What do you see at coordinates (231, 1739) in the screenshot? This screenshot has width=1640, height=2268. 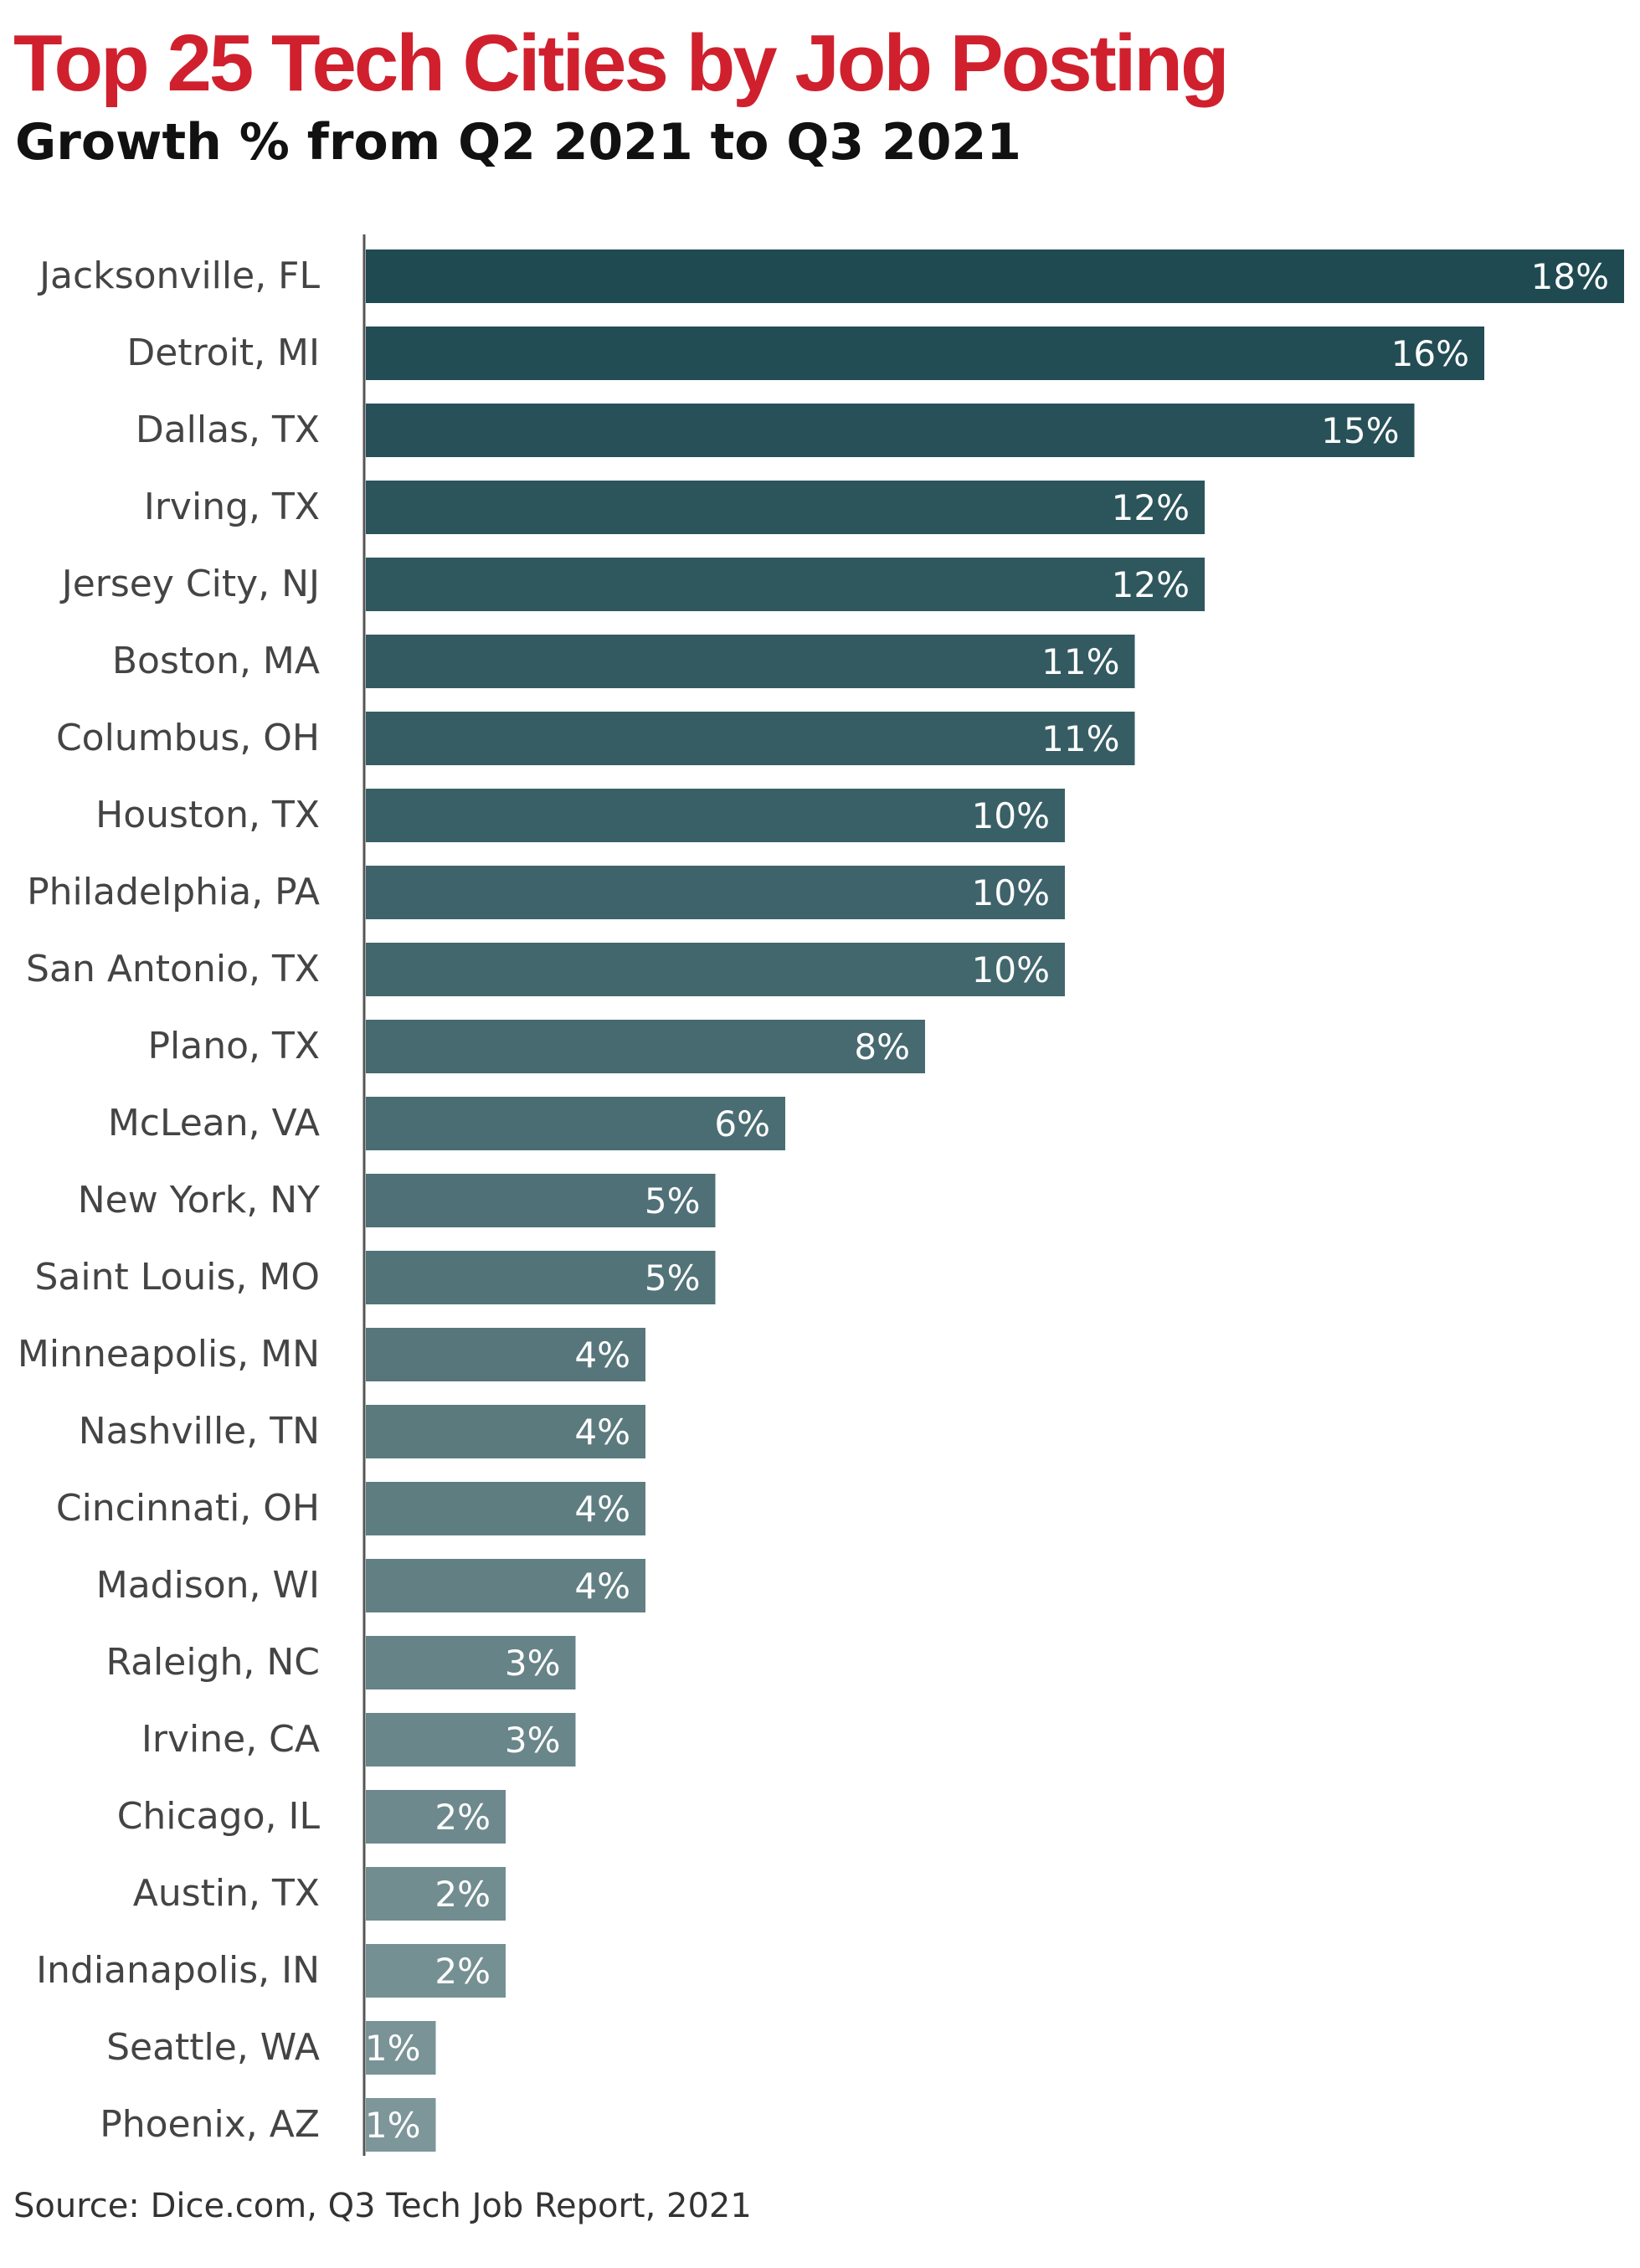 I see `category-label: Irvine, CA` at bounding box center [231, 1739].